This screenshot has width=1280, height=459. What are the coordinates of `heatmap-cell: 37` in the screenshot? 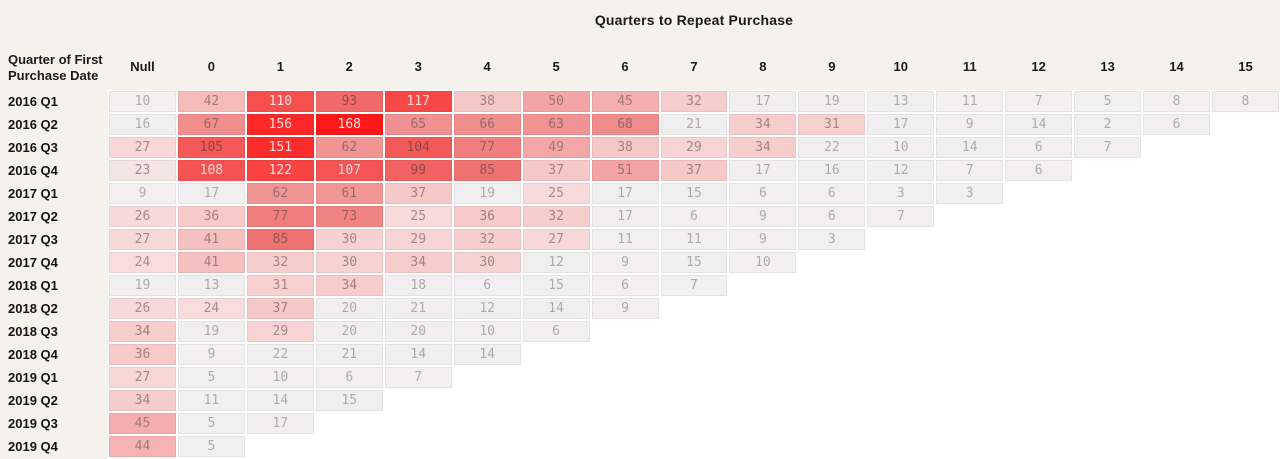 It's located at (556, 170).